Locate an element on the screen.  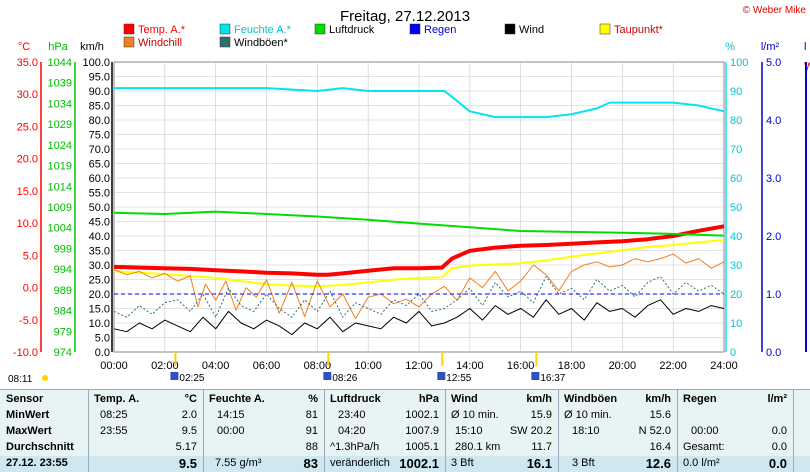
pressure-tick-label: 989 is located at coordinates (63, 291).